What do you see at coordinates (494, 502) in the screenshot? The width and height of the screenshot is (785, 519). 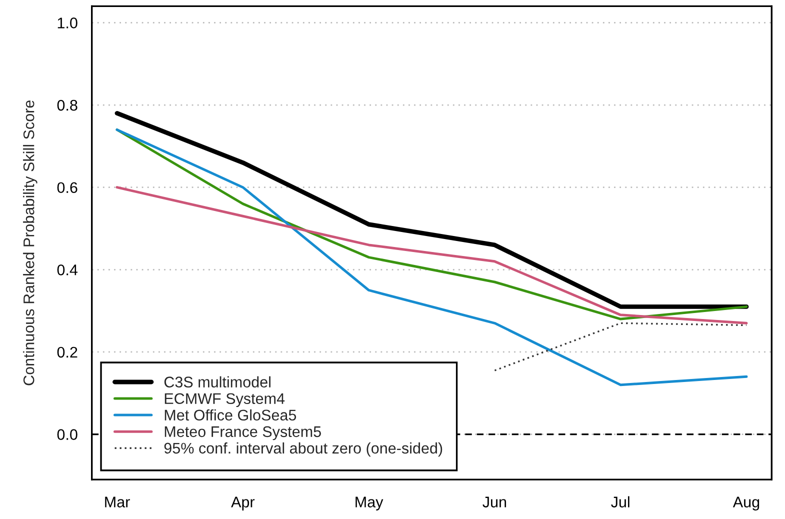 I see `x-tick-label: Jun` at bounding box center [494, 502].